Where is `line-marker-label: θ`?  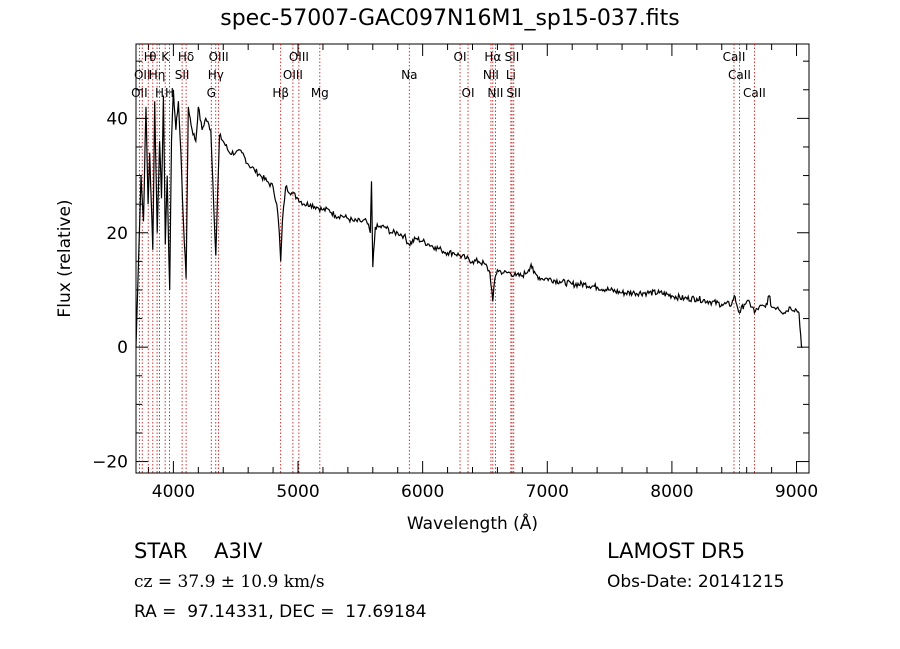 line-marker-label: θ is located at coordinates (152, 57).